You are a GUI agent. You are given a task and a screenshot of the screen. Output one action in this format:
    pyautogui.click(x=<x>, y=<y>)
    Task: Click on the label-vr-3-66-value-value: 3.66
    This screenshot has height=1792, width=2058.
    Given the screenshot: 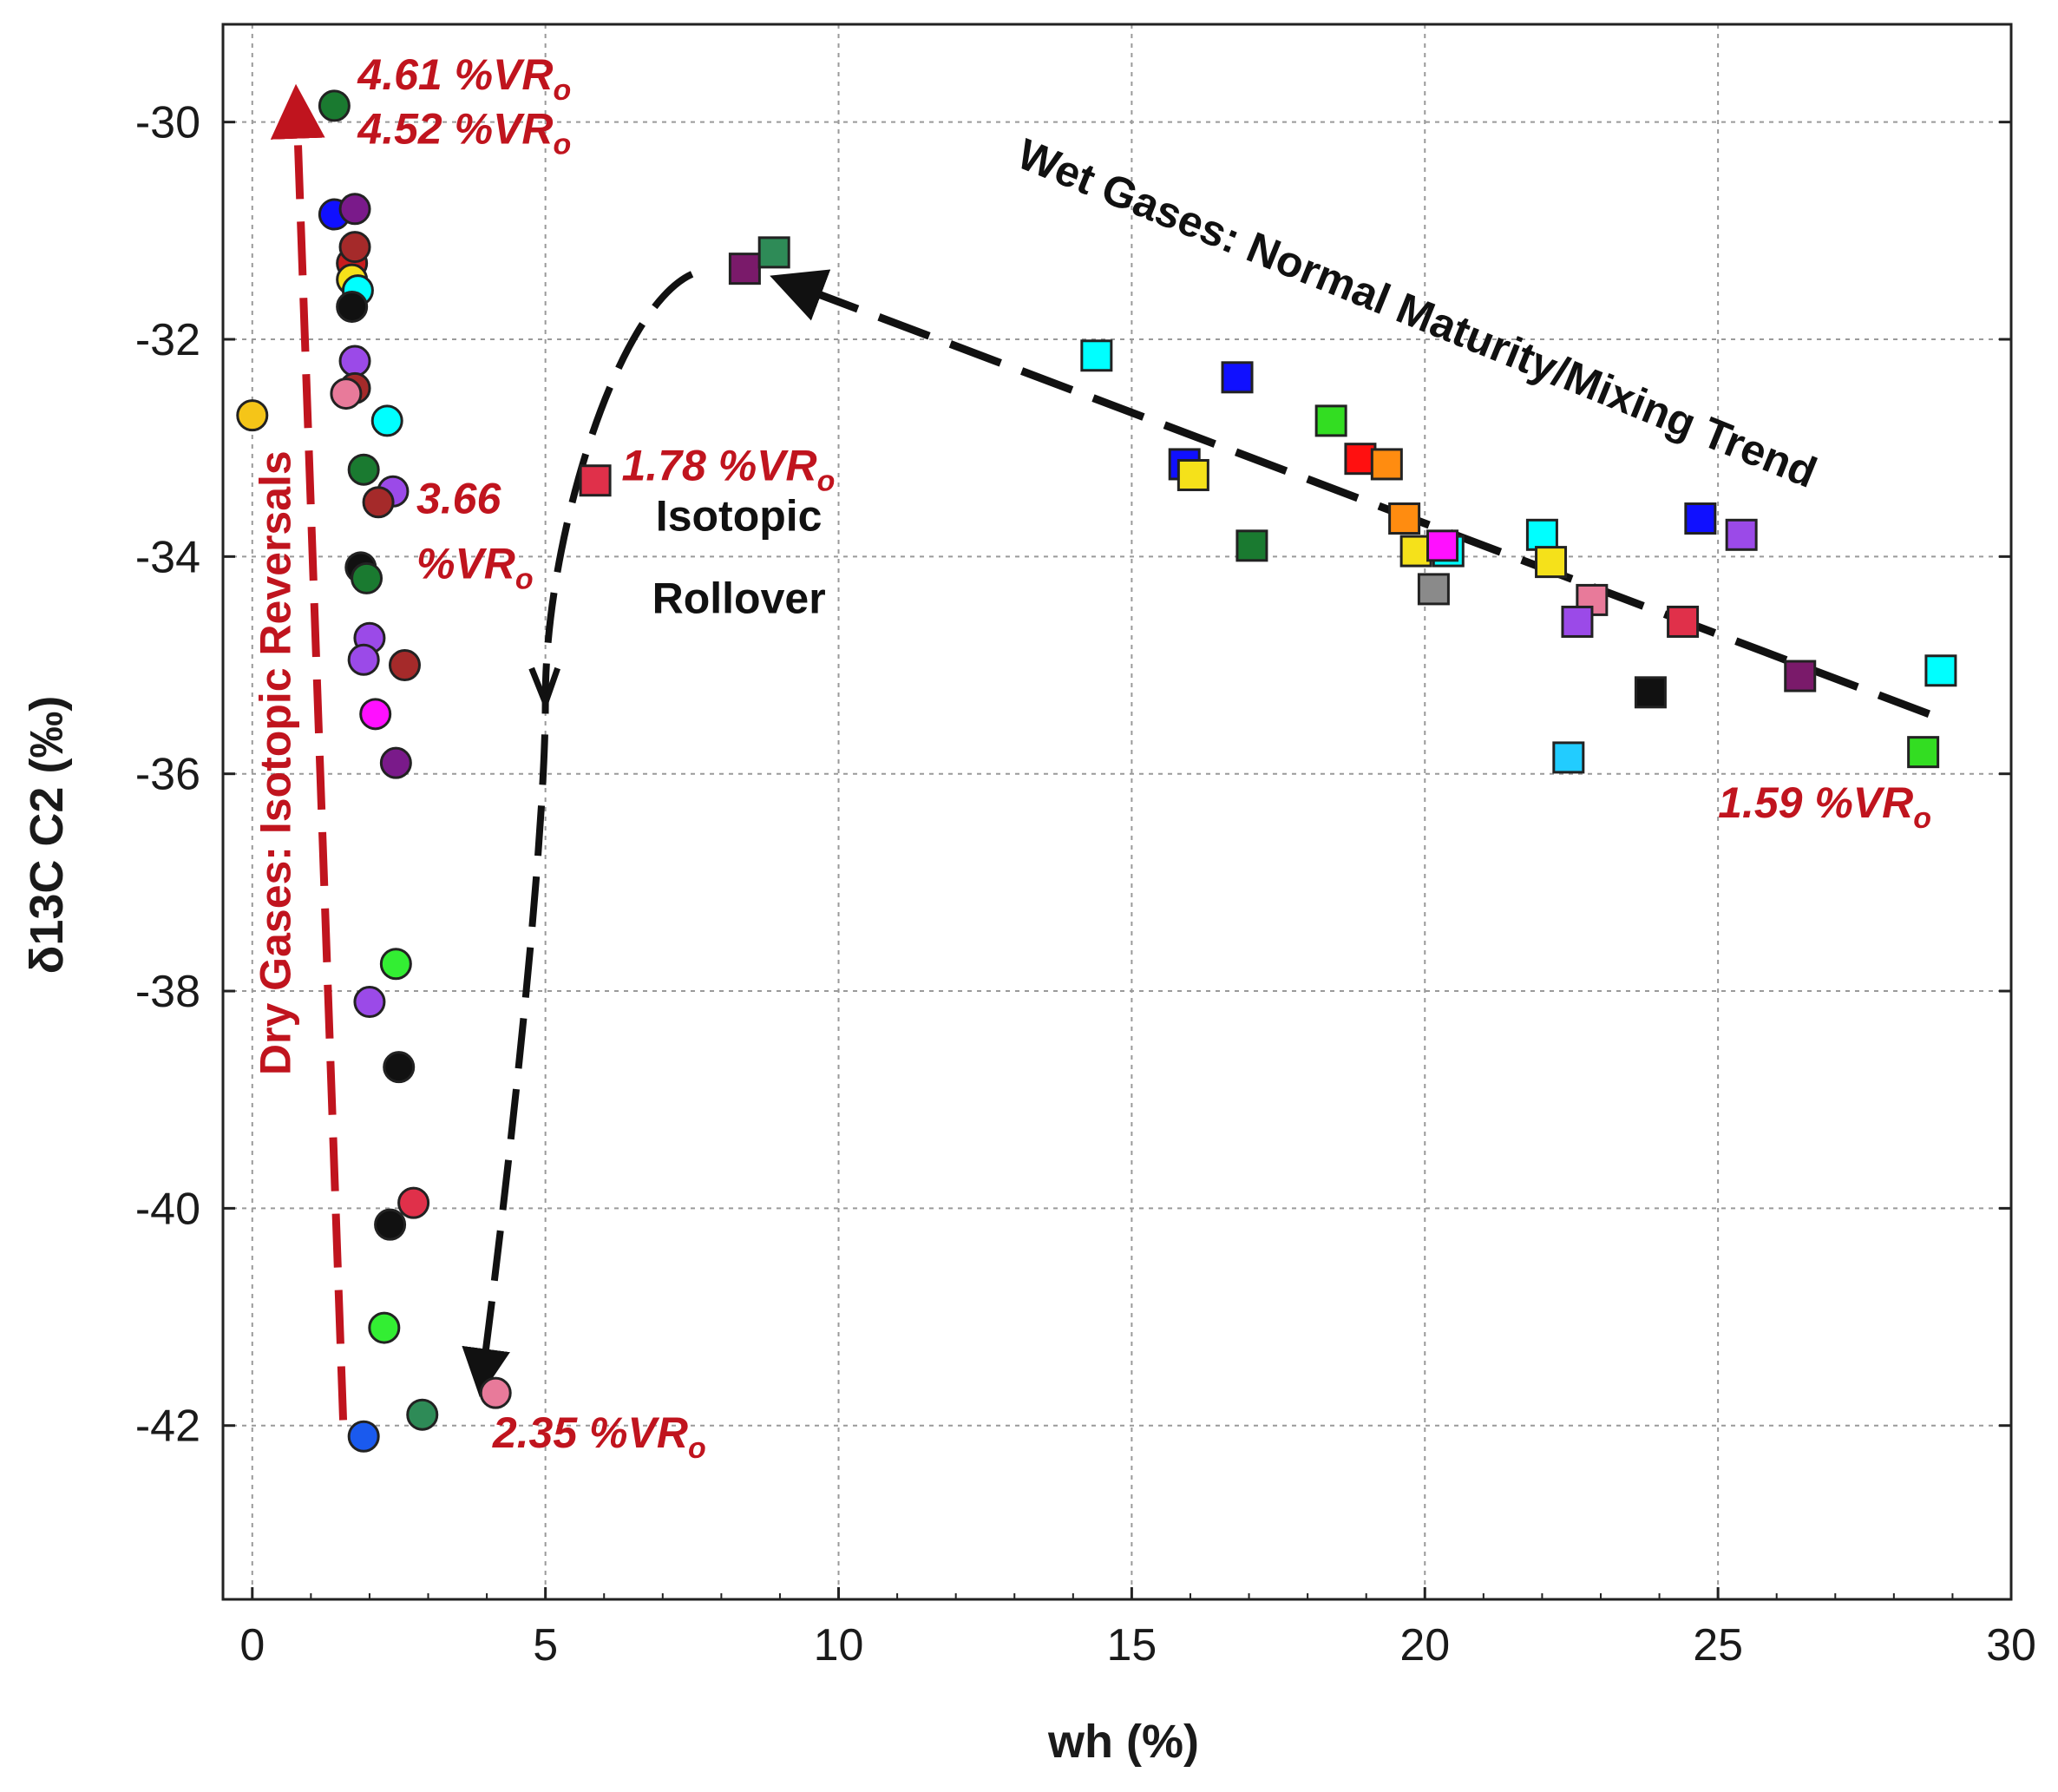 What is the action you would take?
    pyautogui.click(x=459, y=498)
    